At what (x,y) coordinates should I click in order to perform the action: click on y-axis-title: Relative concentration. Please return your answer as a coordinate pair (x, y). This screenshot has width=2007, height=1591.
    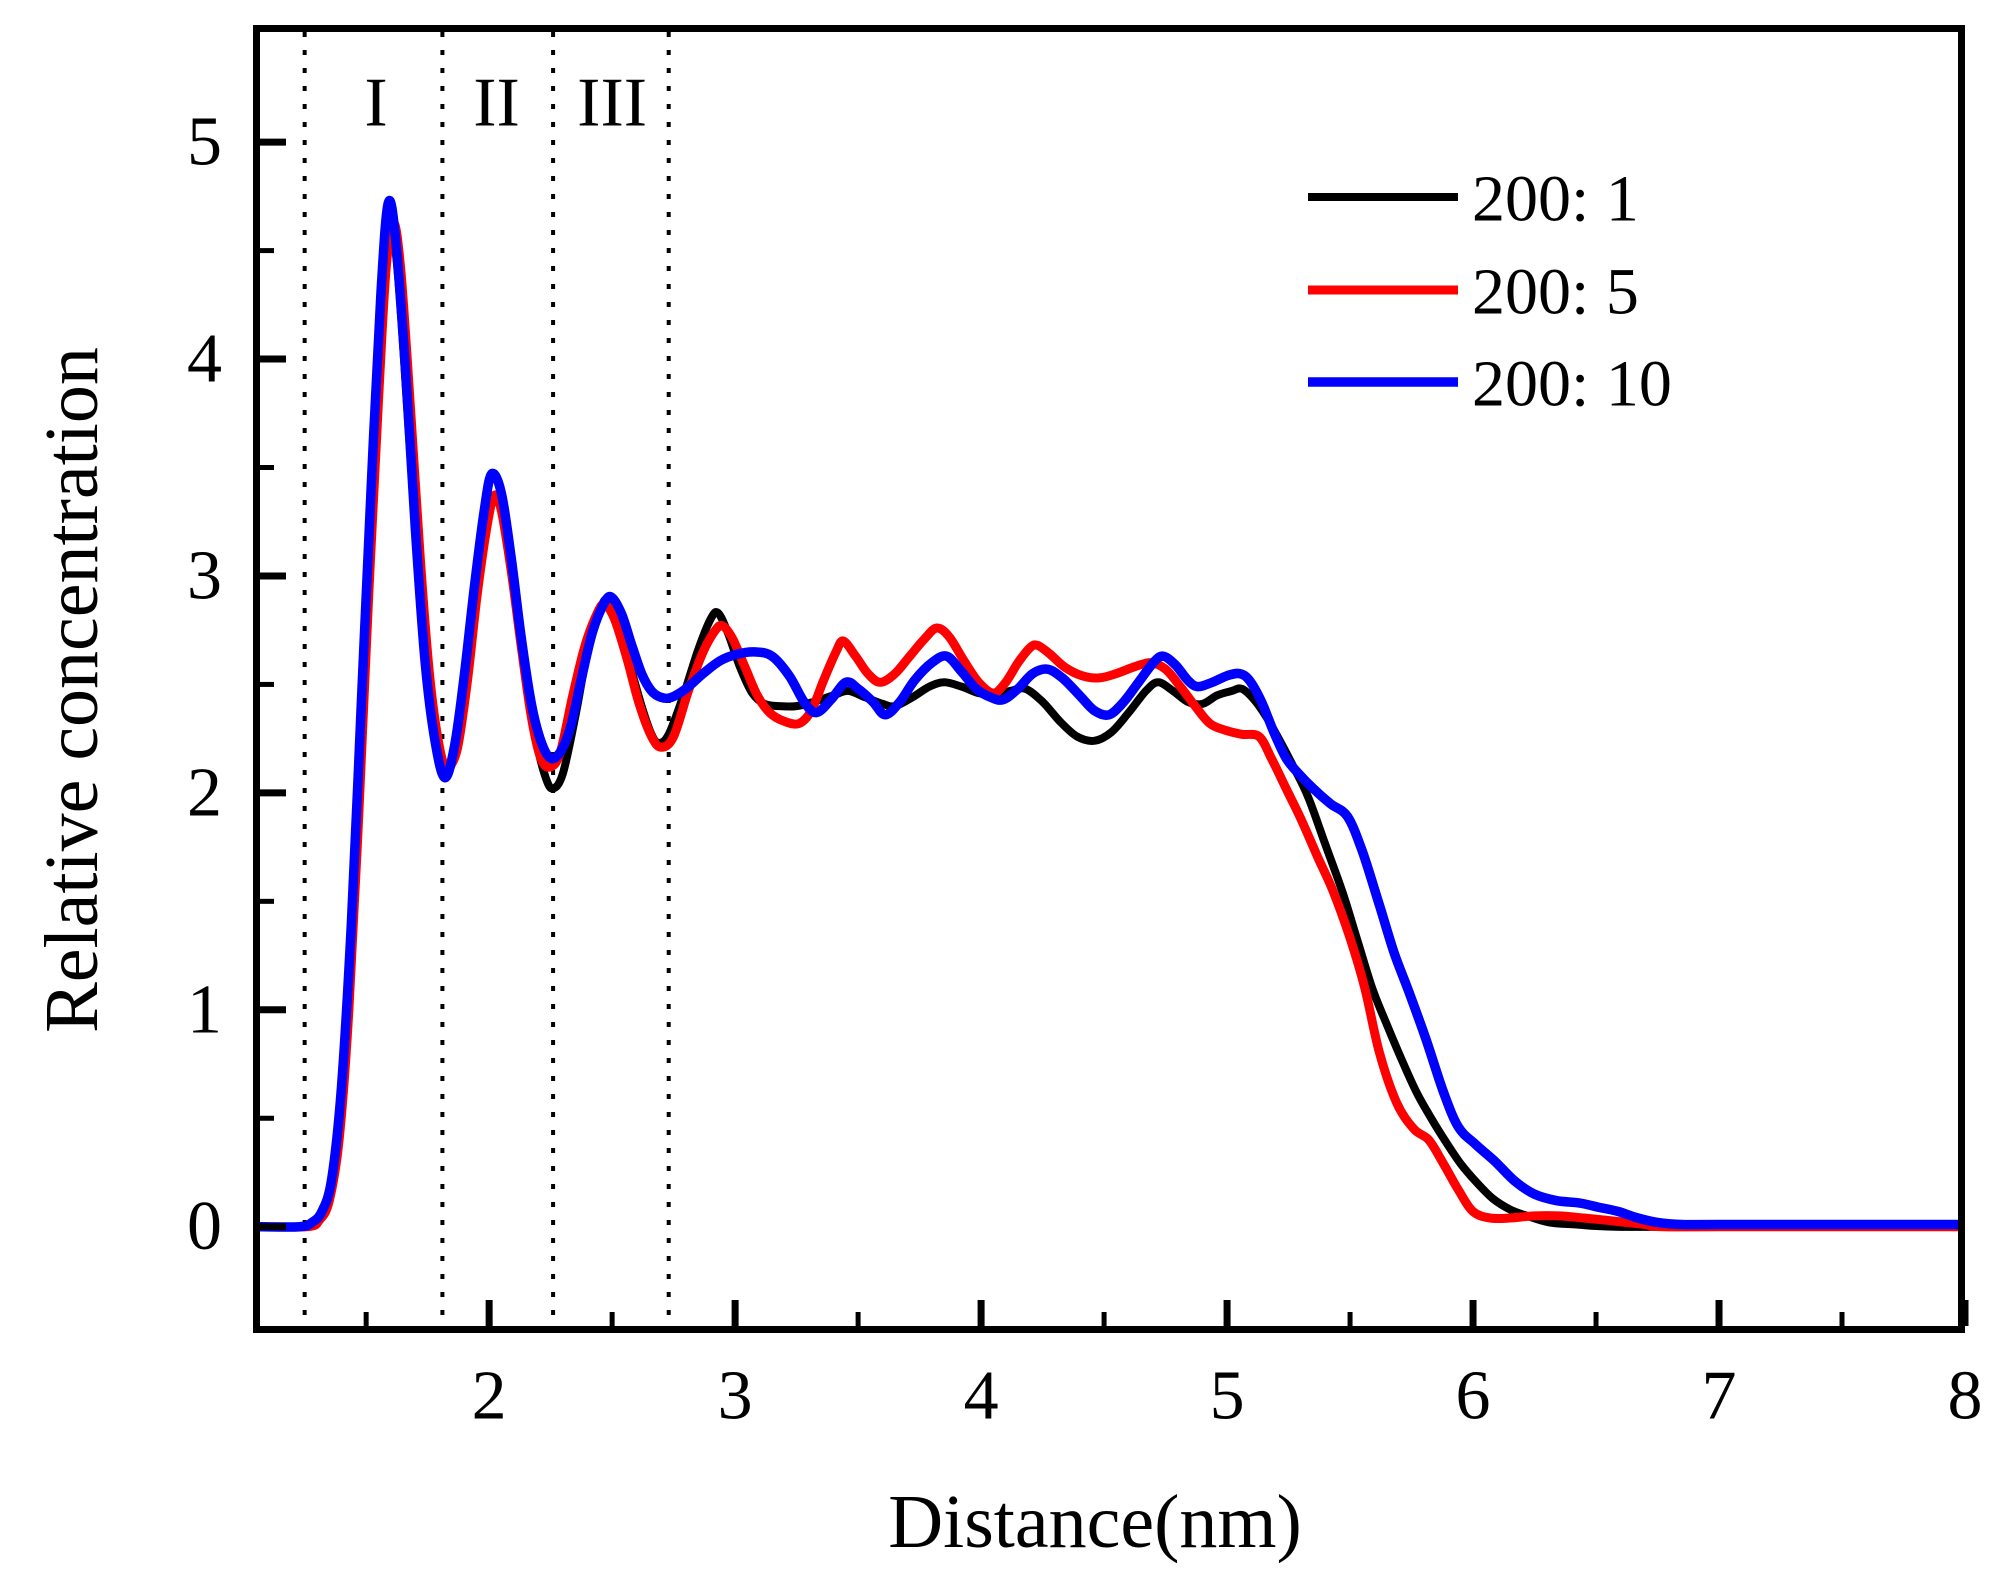
    Looking at the image, I should click on (72, 690).